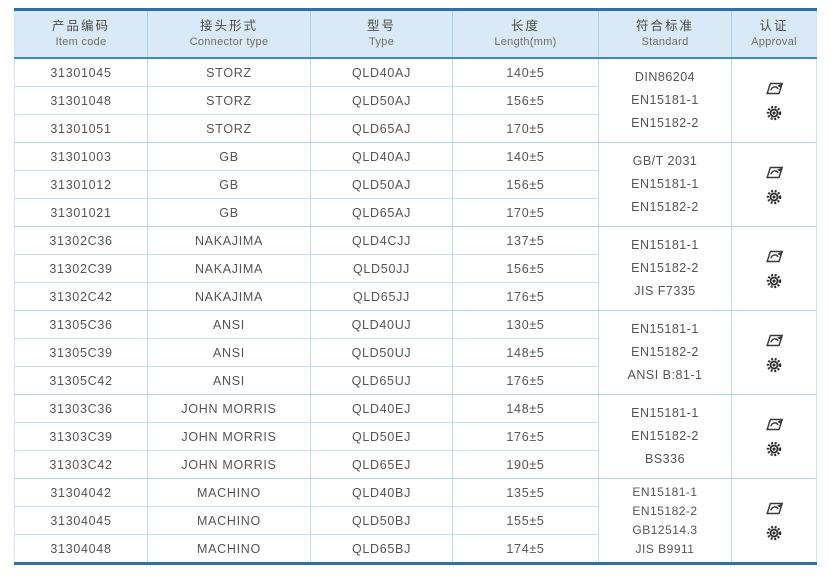  I want to click on item-code-cell: 31303C36, so click(81, 408).